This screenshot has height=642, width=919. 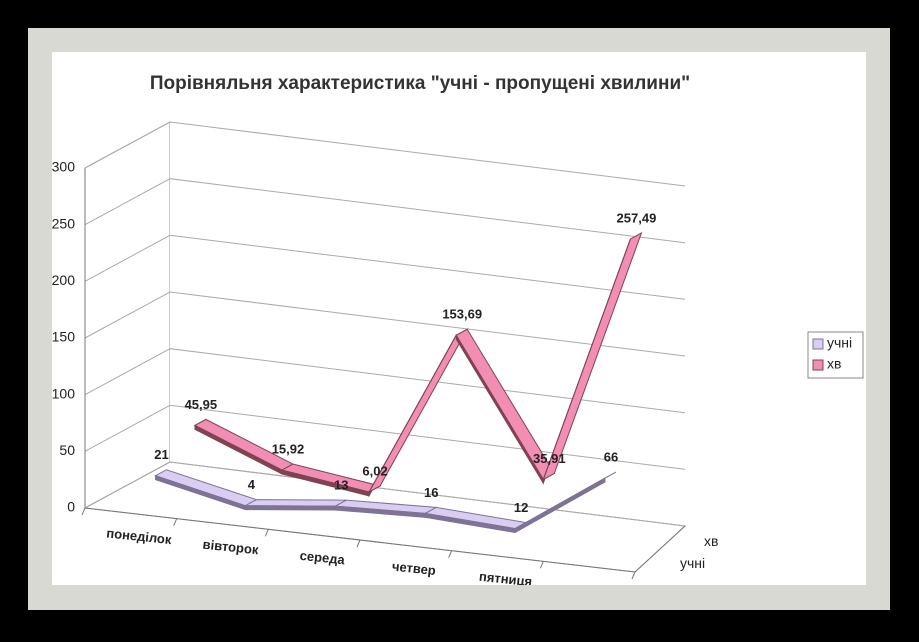 I want to click on x-tick-label: пятниця, so click(x=505, y=579).